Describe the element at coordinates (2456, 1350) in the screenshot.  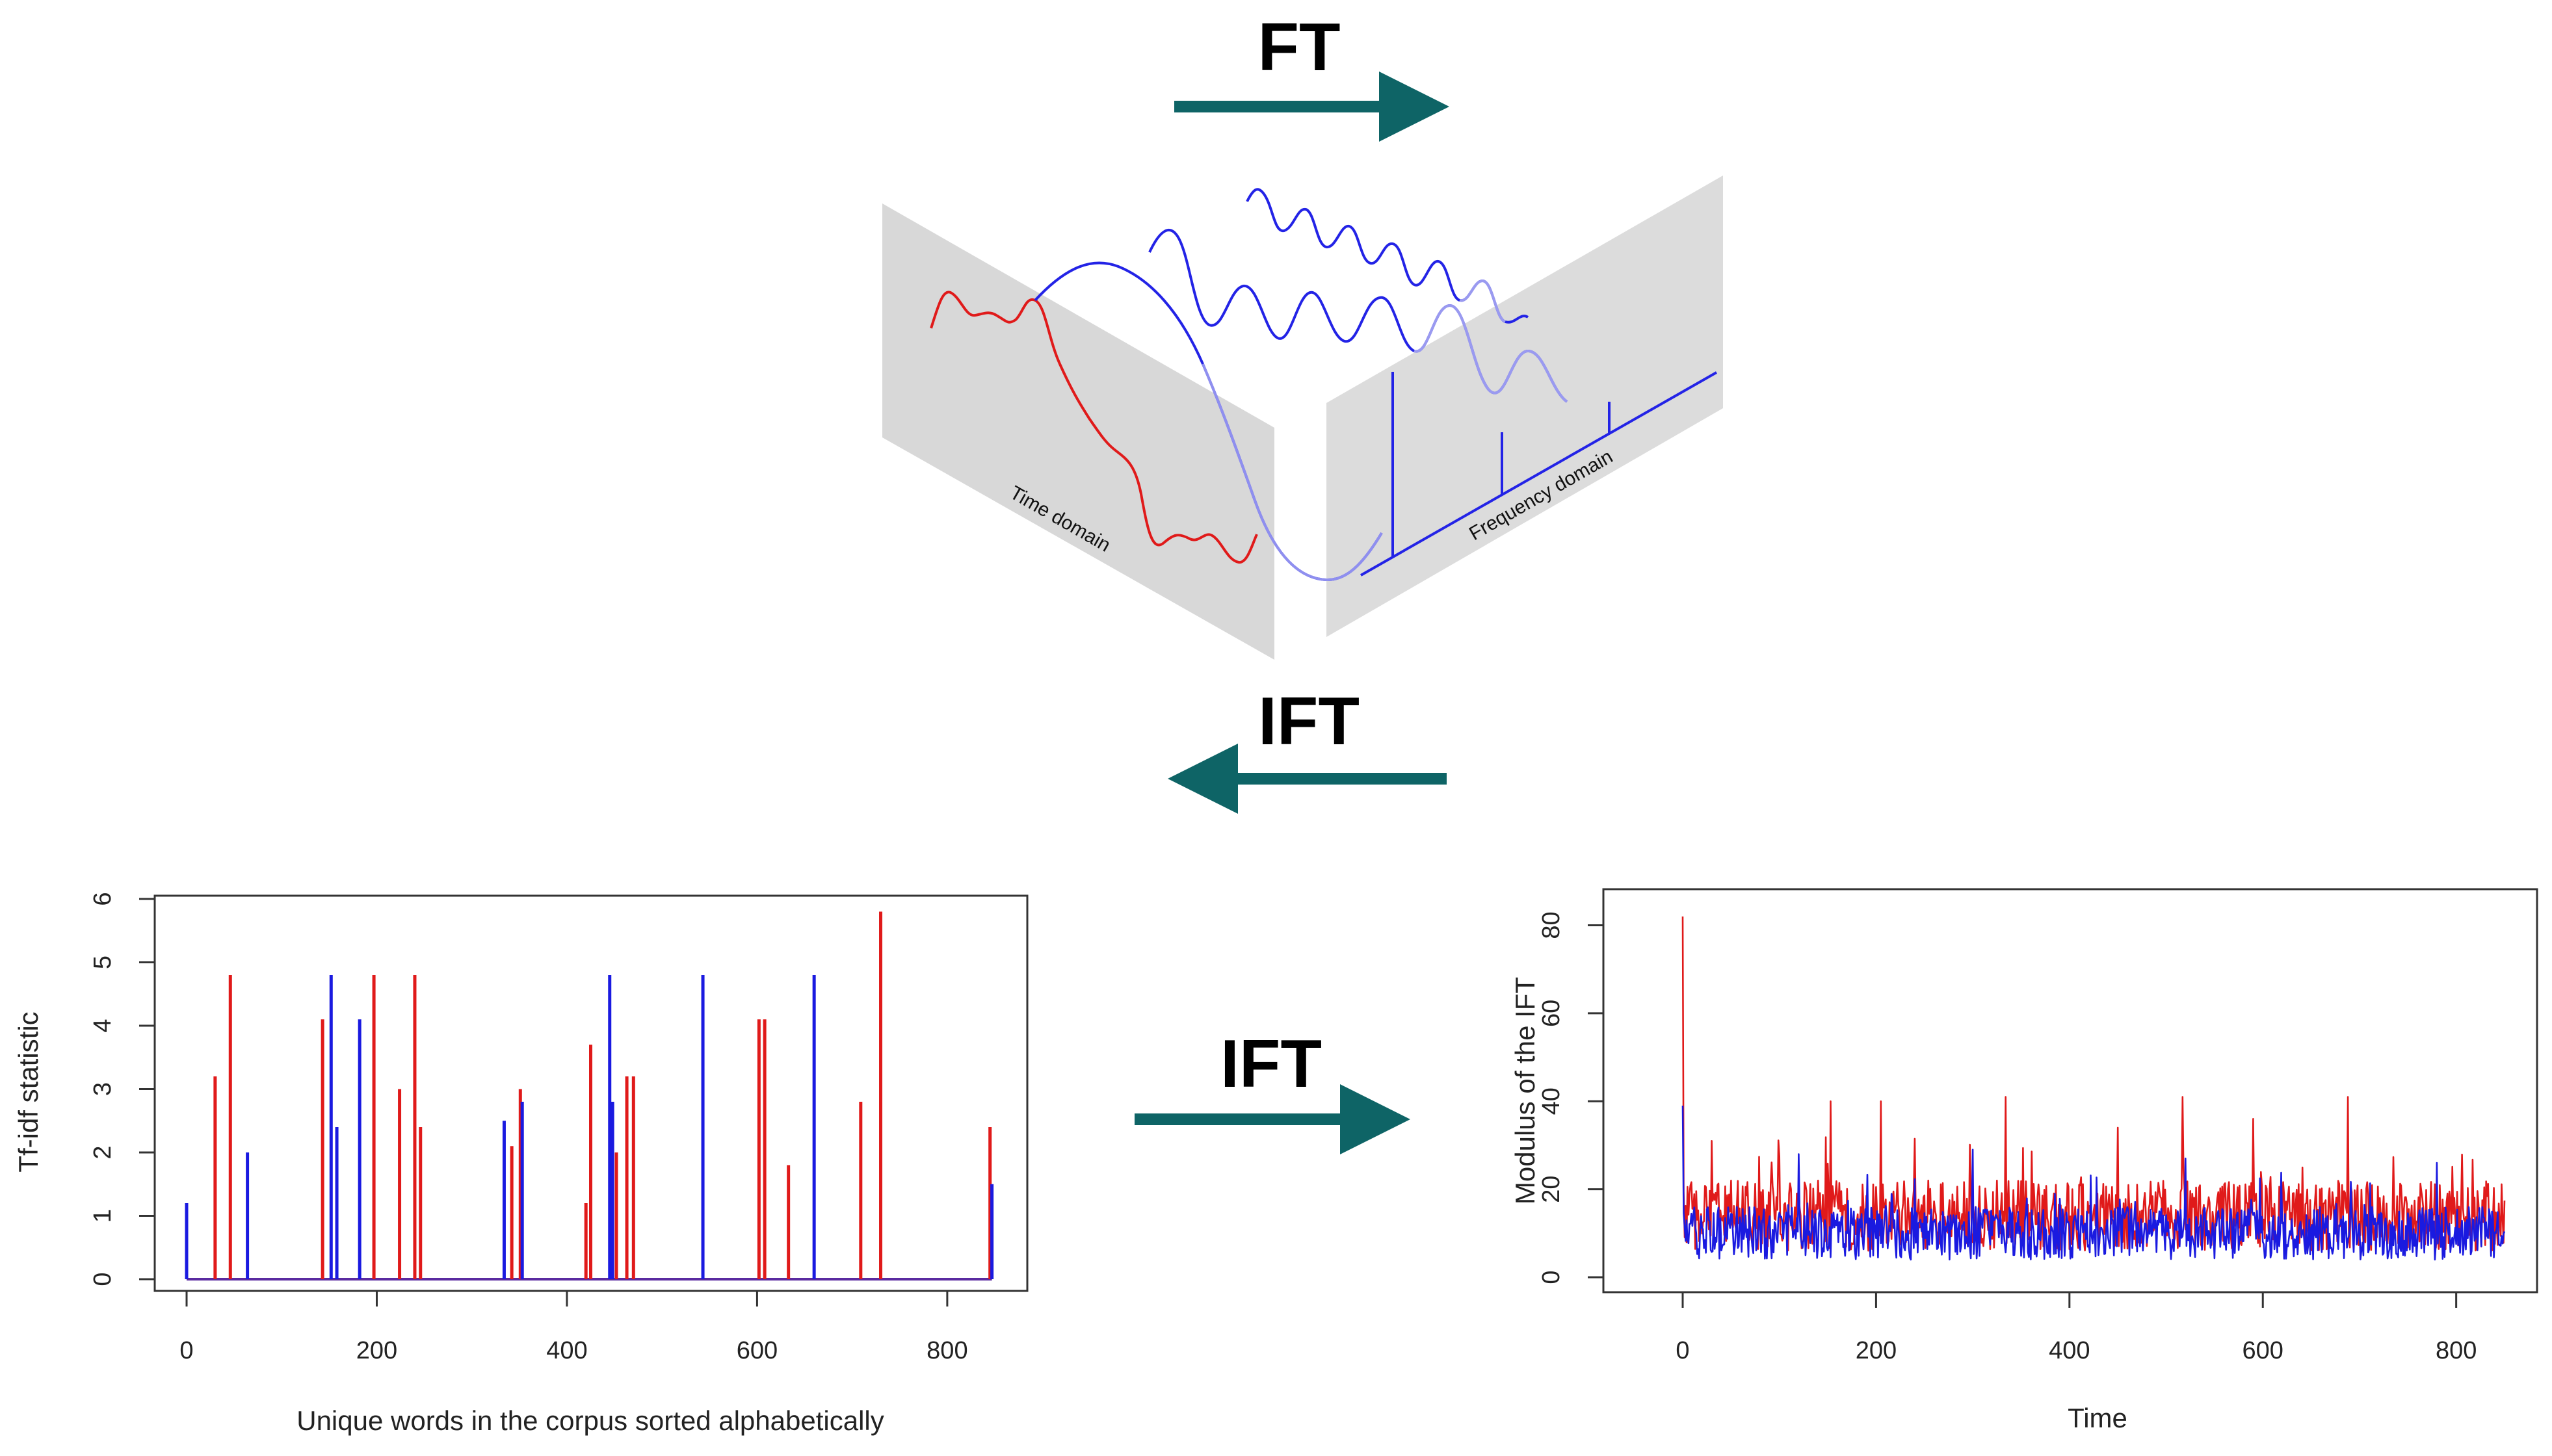
I see `ift-x-tick-label: 800` at that location.